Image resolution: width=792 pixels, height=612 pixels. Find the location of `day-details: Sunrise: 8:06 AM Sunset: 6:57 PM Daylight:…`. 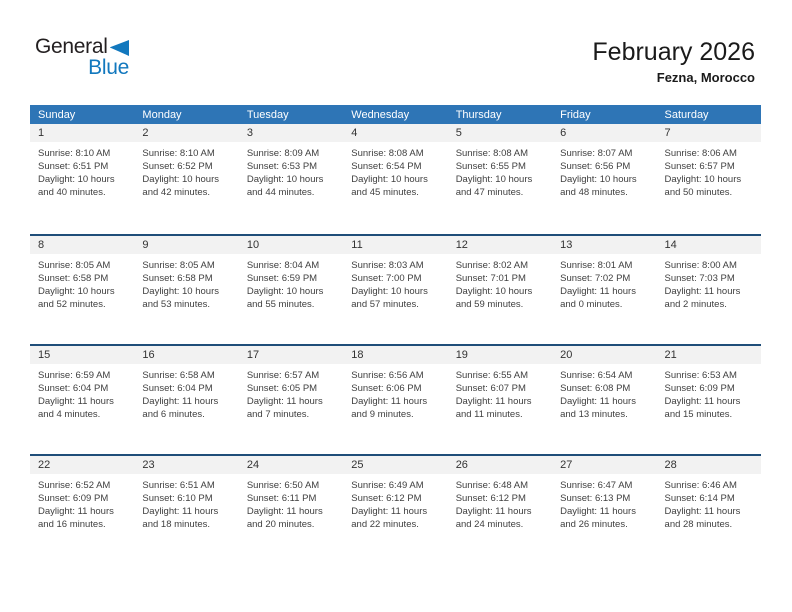

day-details: Sunrise: 8:06 AM Sunset: 6:57 PM Daylight:… is located at coordinates (709, 170).